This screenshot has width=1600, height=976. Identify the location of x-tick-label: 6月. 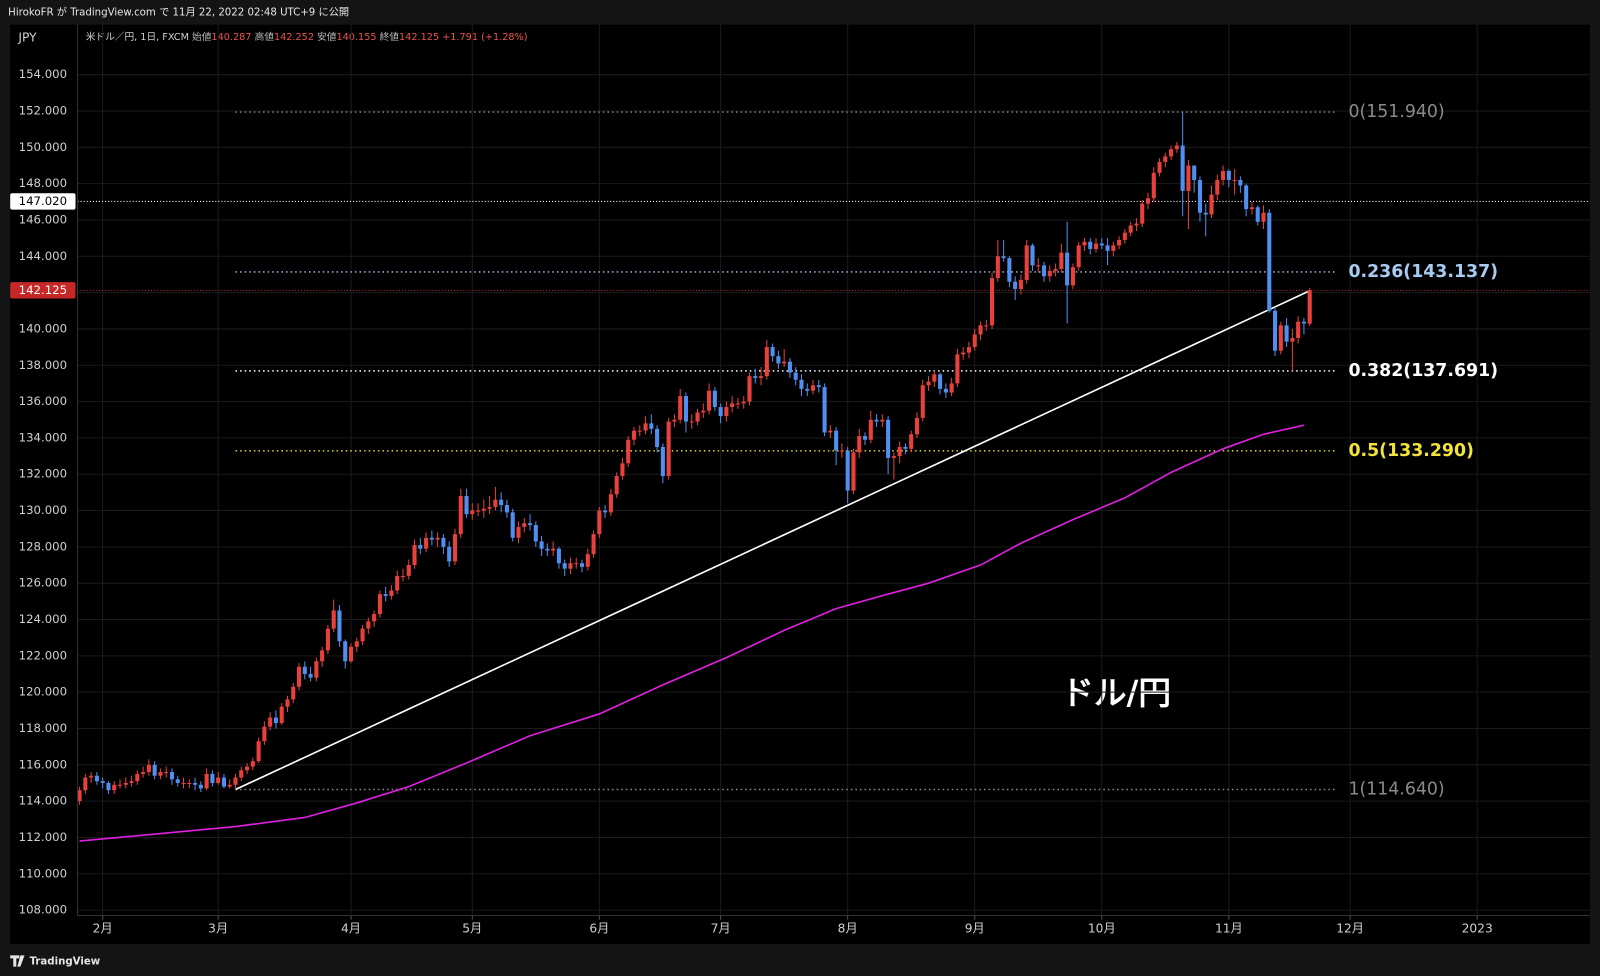
(599, 928).